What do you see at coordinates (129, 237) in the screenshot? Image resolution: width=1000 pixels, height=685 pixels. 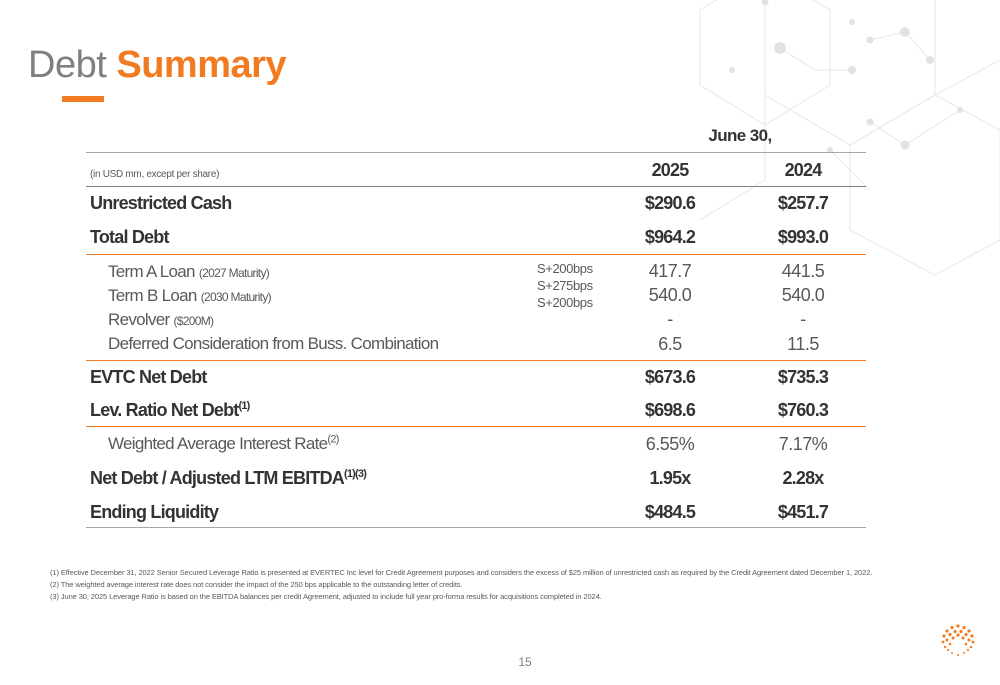 I see `row-total-debt-label: Total Debt` at bounding box center [129, 237].